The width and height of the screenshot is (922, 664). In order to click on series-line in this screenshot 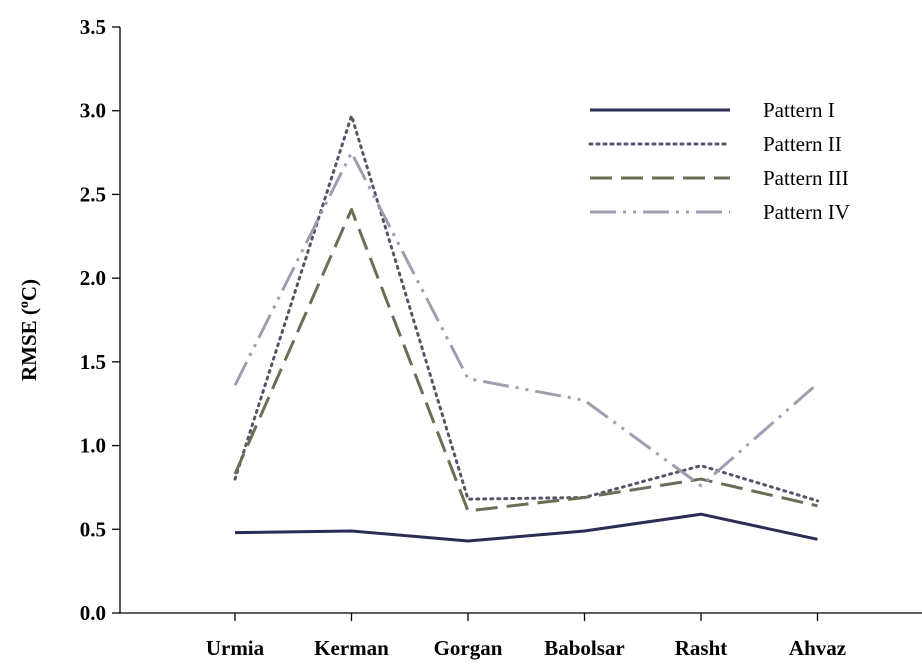, I will do `click(526, 527)`.